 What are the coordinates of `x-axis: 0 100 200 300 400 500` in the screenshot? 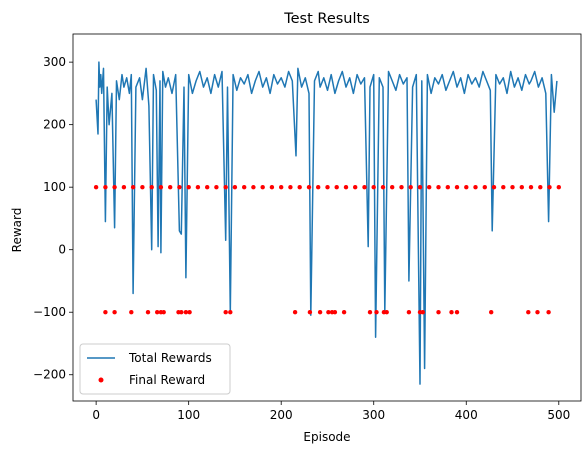 It's located at (331, 411).